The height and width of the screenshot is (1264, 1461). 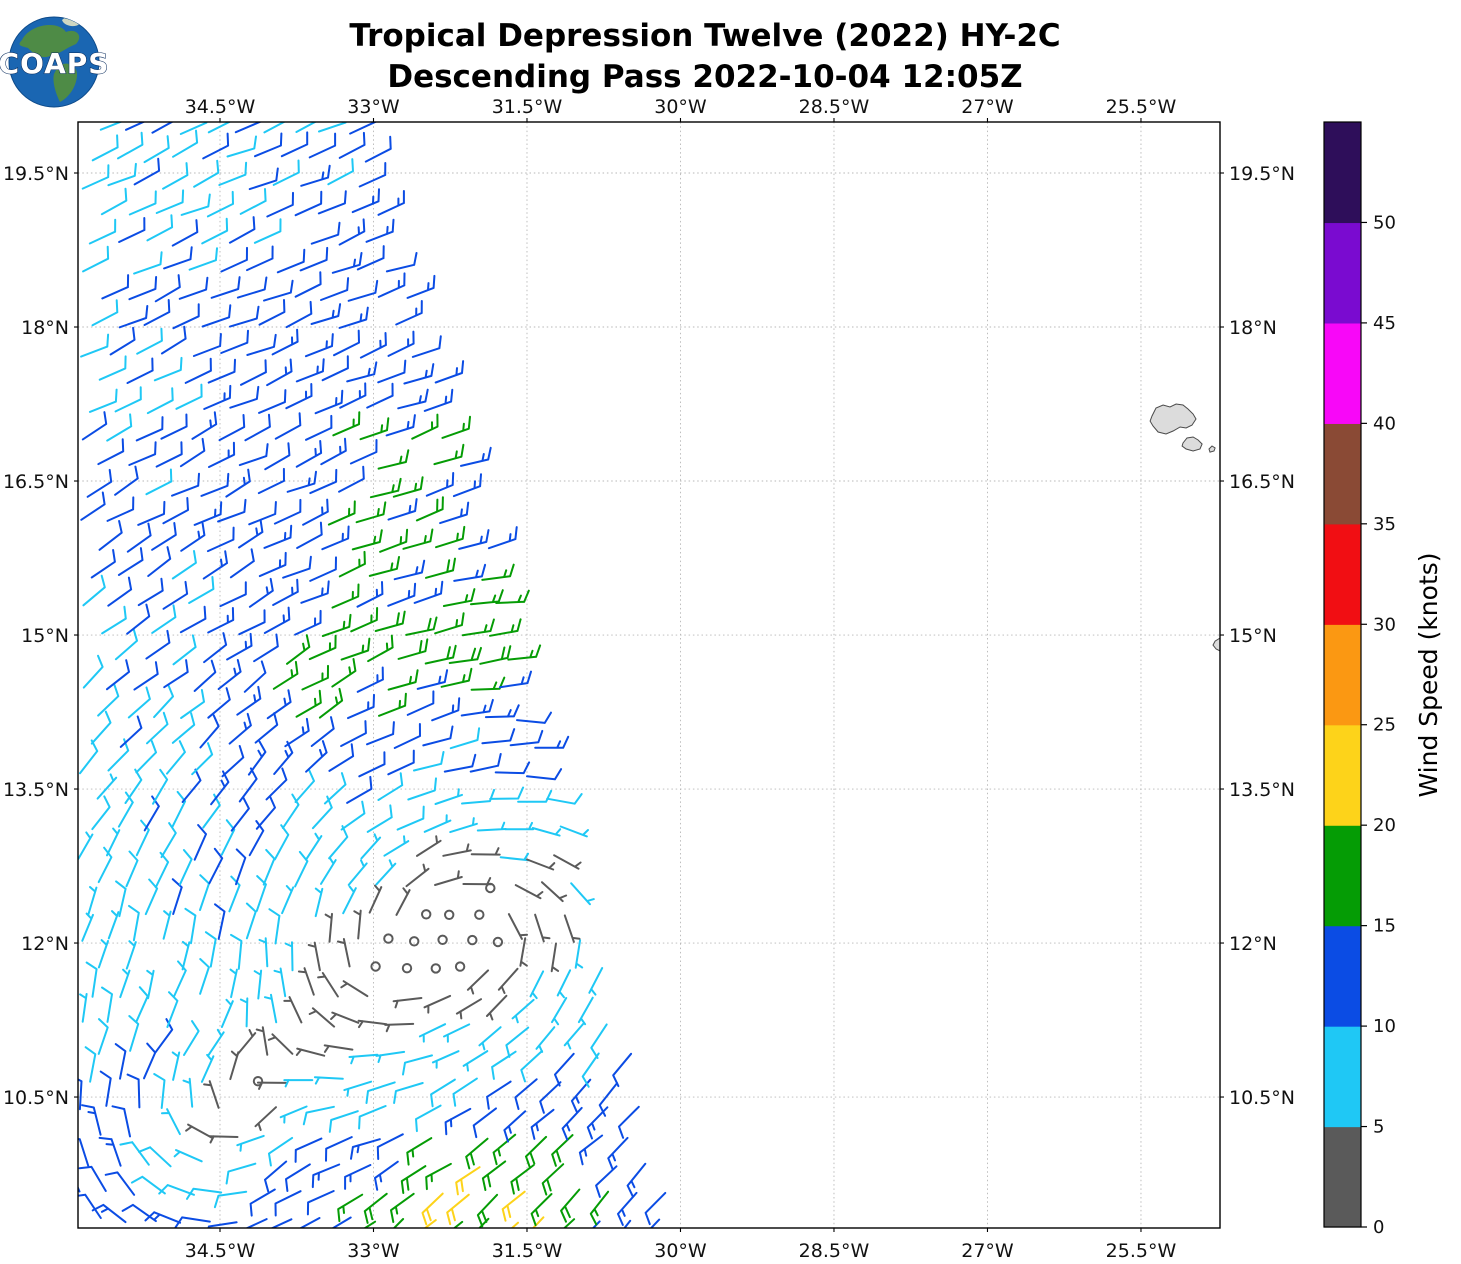 What do you see at coordinates (54, 63) in the screenshot?
I see `logo-text: COAPS` at bounding box center [54, 63].